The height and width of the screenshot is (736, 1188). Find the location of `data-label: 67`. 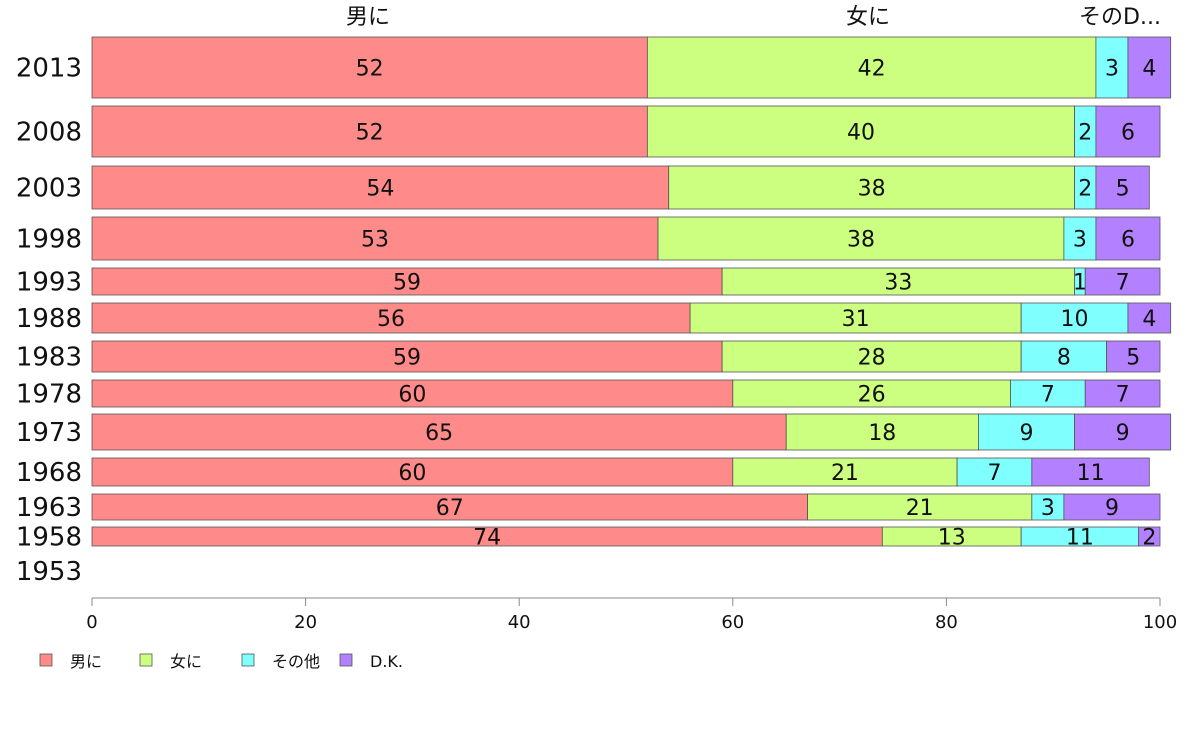

data-label: 67 is located at coordinates (450, 508).